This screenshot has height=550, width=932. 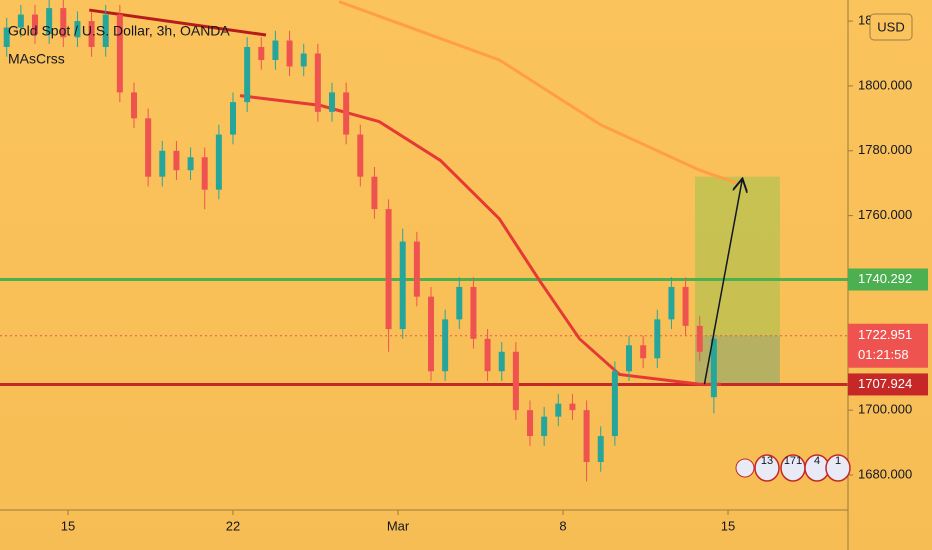 I want to click on y-tick-label: 1780.000, so click(x=885, y=149).